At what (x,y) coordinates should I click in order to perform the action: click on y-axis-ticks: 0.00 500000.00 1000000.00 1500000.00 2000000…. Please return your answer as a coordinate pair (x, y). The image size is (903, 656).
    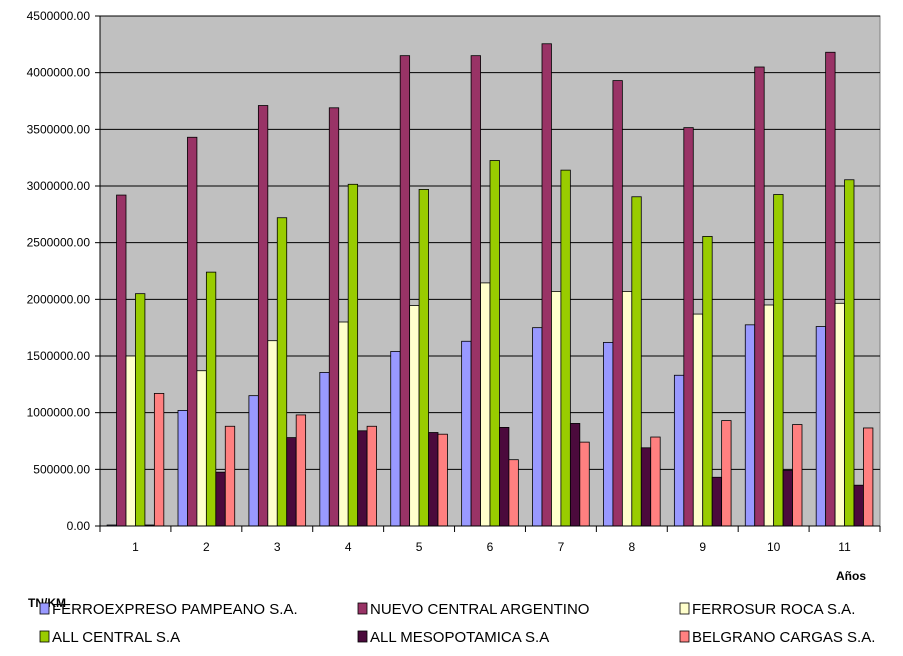
    Looking at the image, I should click on (63, 271).